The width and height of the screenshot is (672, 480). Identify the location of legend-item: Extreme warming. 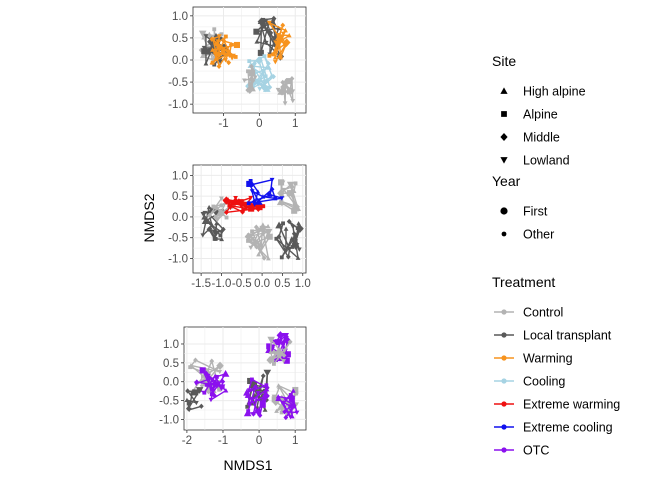
(557, 405).